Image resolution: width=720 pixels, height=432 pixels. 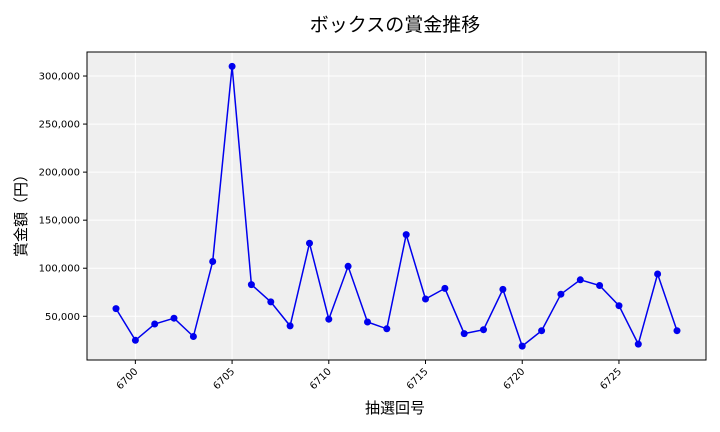 I want to click on y-tick-label: 100,000, so click(x=59, y=269).